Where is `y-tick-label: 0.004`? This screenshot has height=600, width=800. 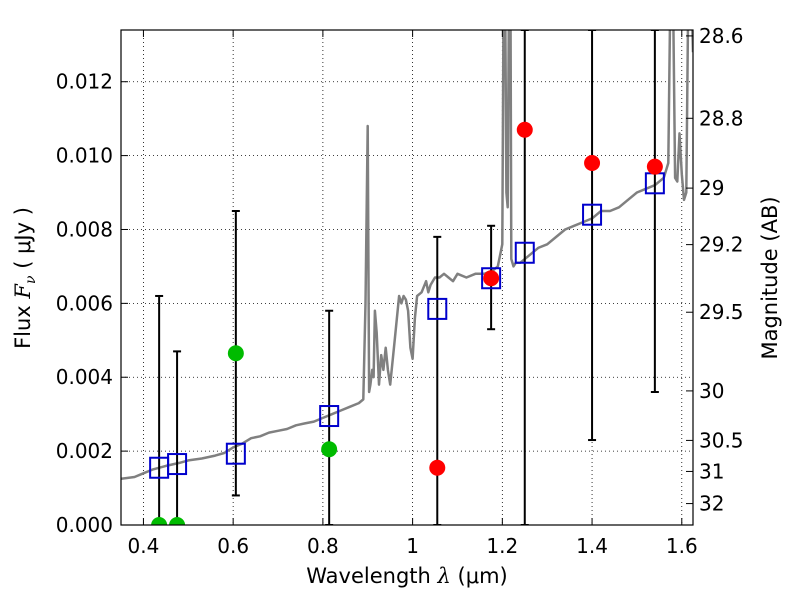 y-tick-label: 0.004 is located at coordinates (84, 377).